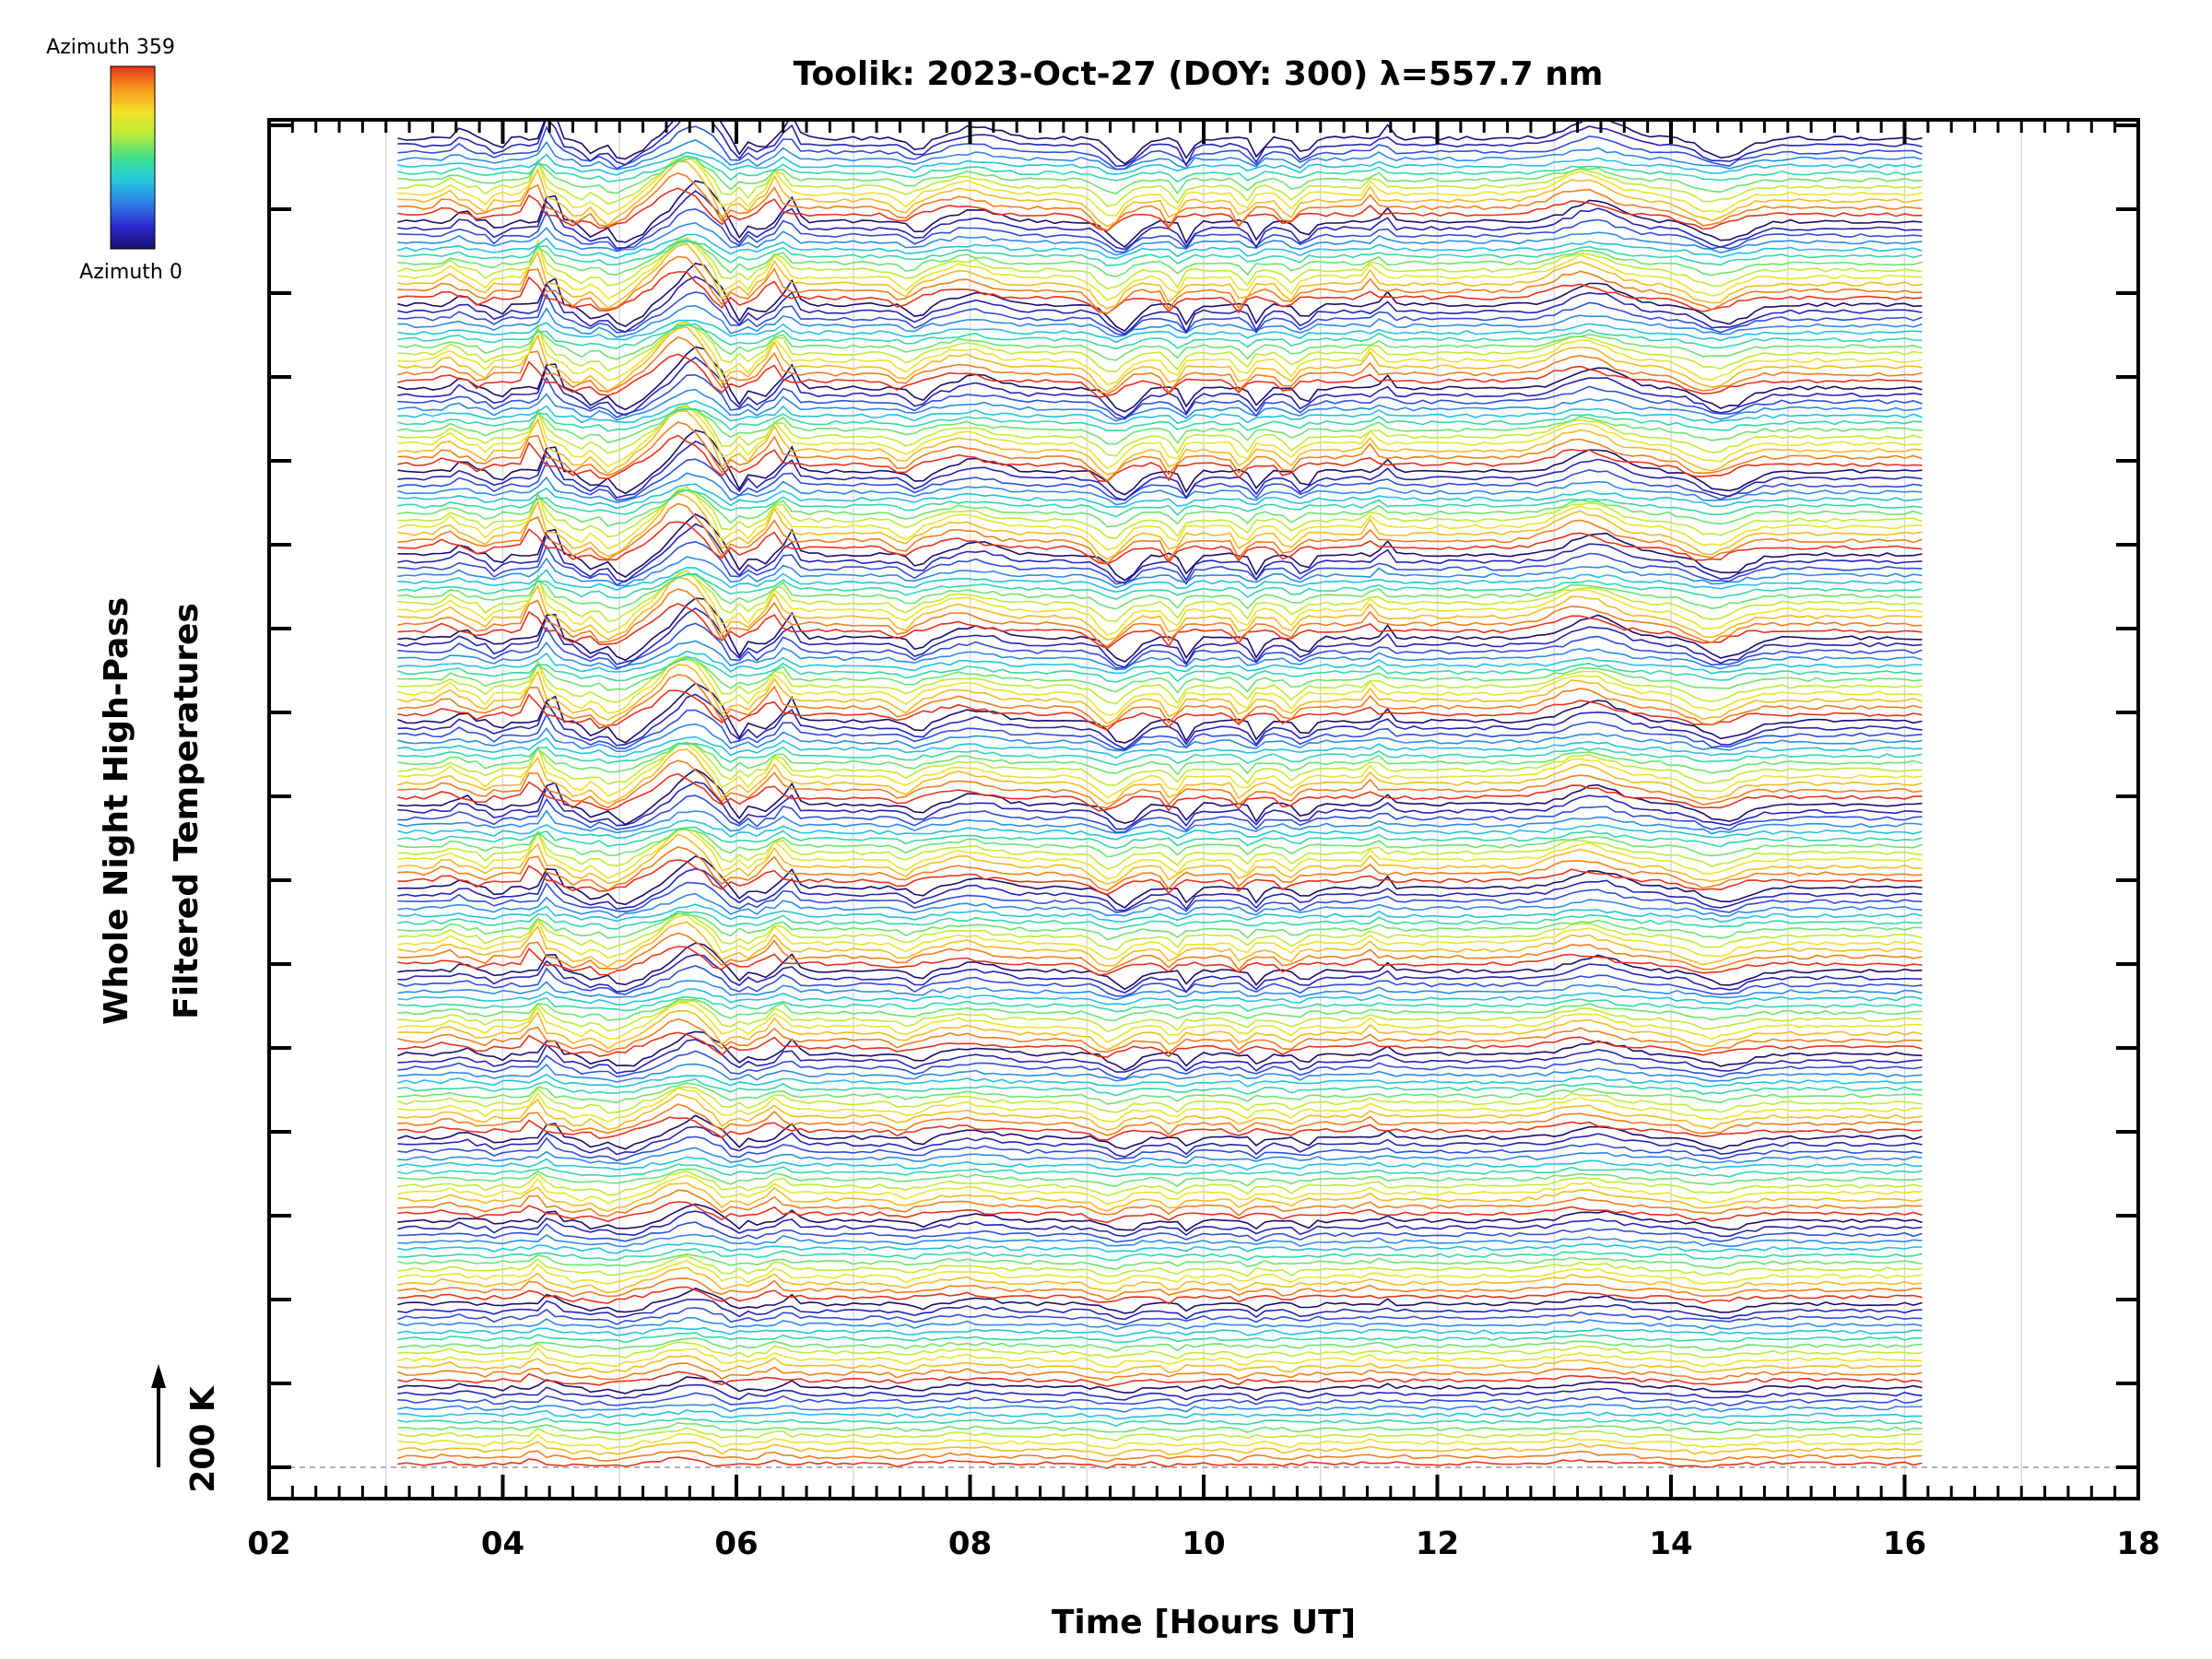 The width and height of the screenshot is (2212, 1659). Describe the element at coordinates (736, 1543) in the screenshot. I see `x-tick-label: 06` at that location.